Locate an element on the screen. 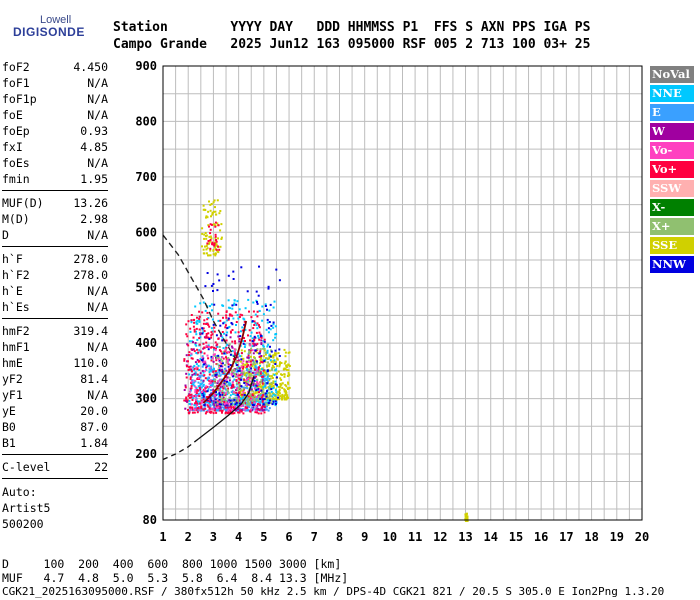  param-key: foEs is located at coordinates (16, 163).